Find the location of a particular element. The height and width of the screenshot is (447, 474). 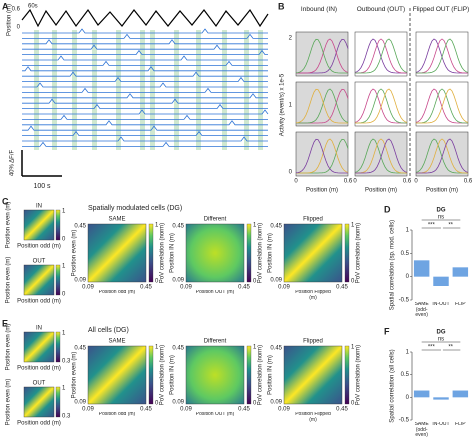

label: Position (m) is located at coordinates (442, 191).